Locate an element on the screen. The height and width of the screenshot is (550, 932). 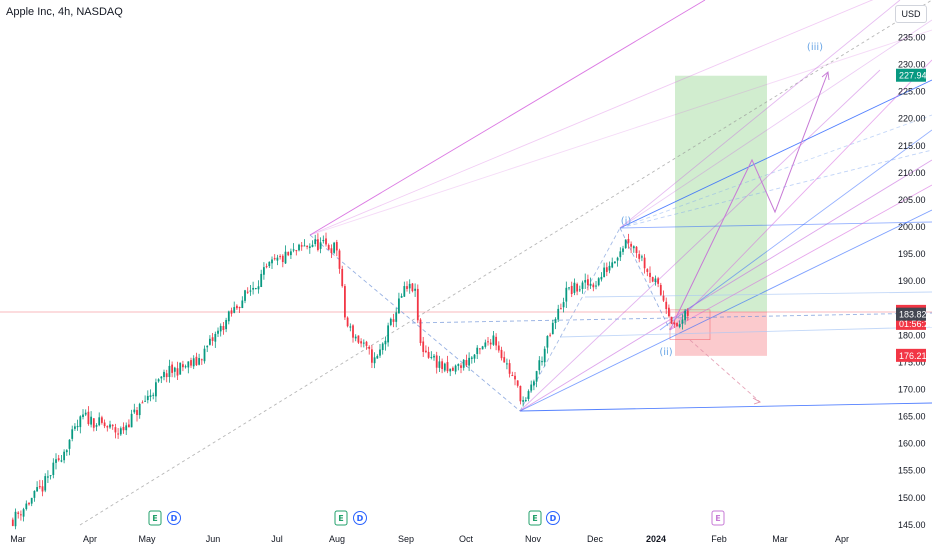
currency-button: USD is located at coordinates (911, 14).